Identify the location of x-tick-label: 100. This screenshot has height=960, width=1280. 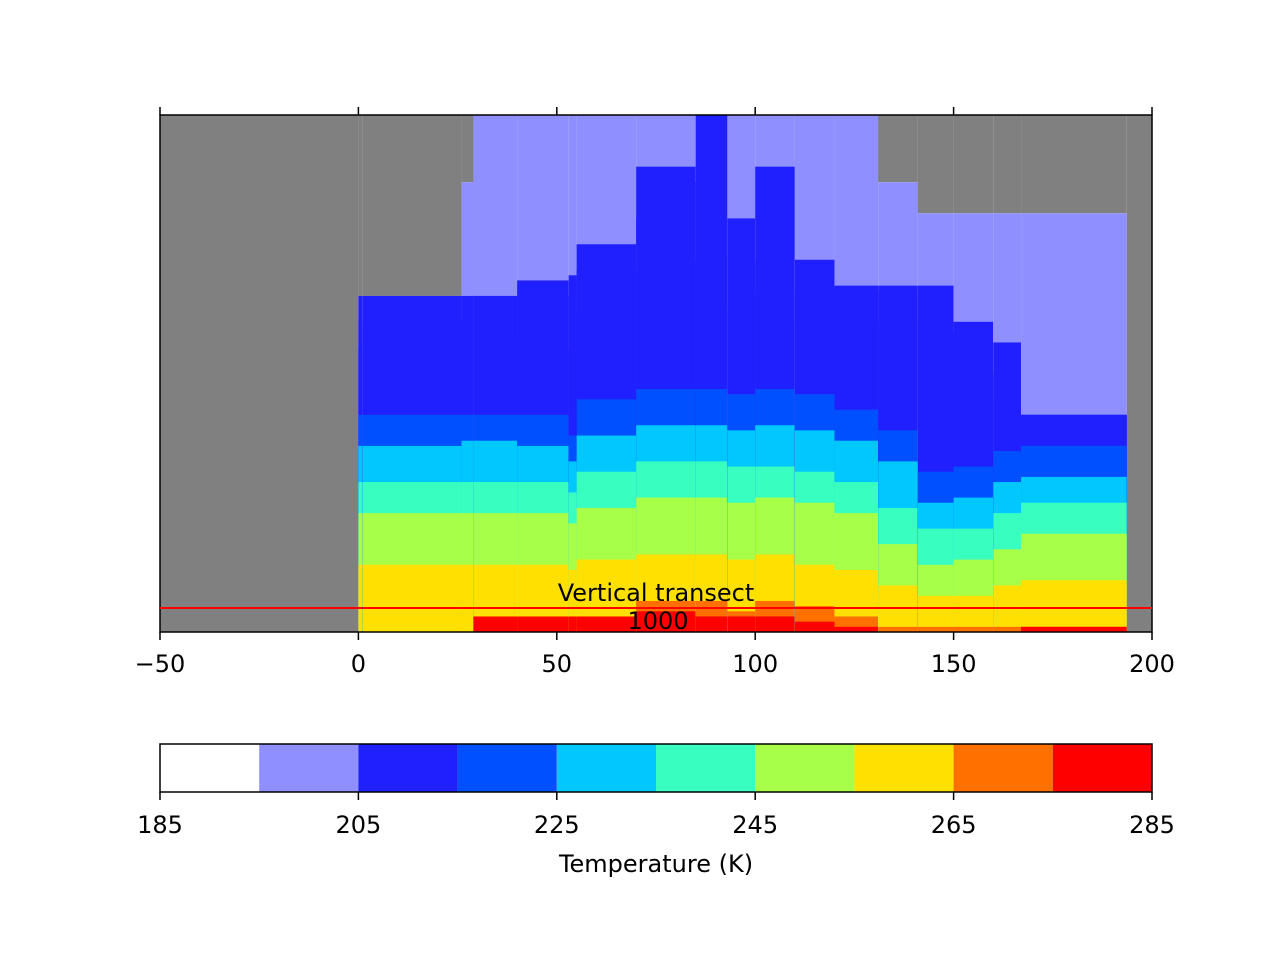
(755, 664).